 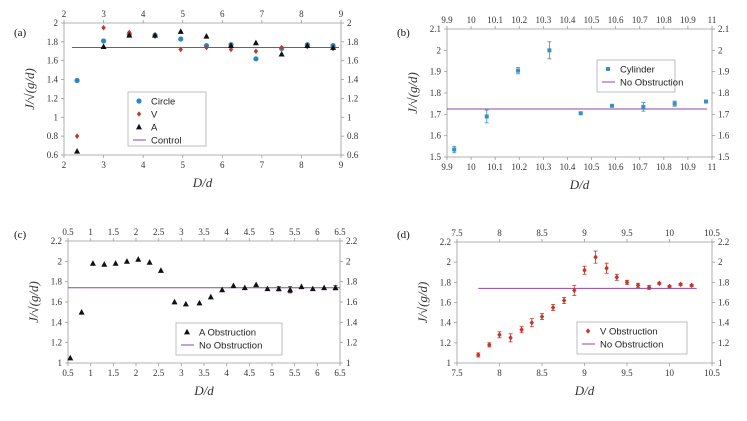 I want to click on y-tick-label: 0.6, so click(x=53, y=155).